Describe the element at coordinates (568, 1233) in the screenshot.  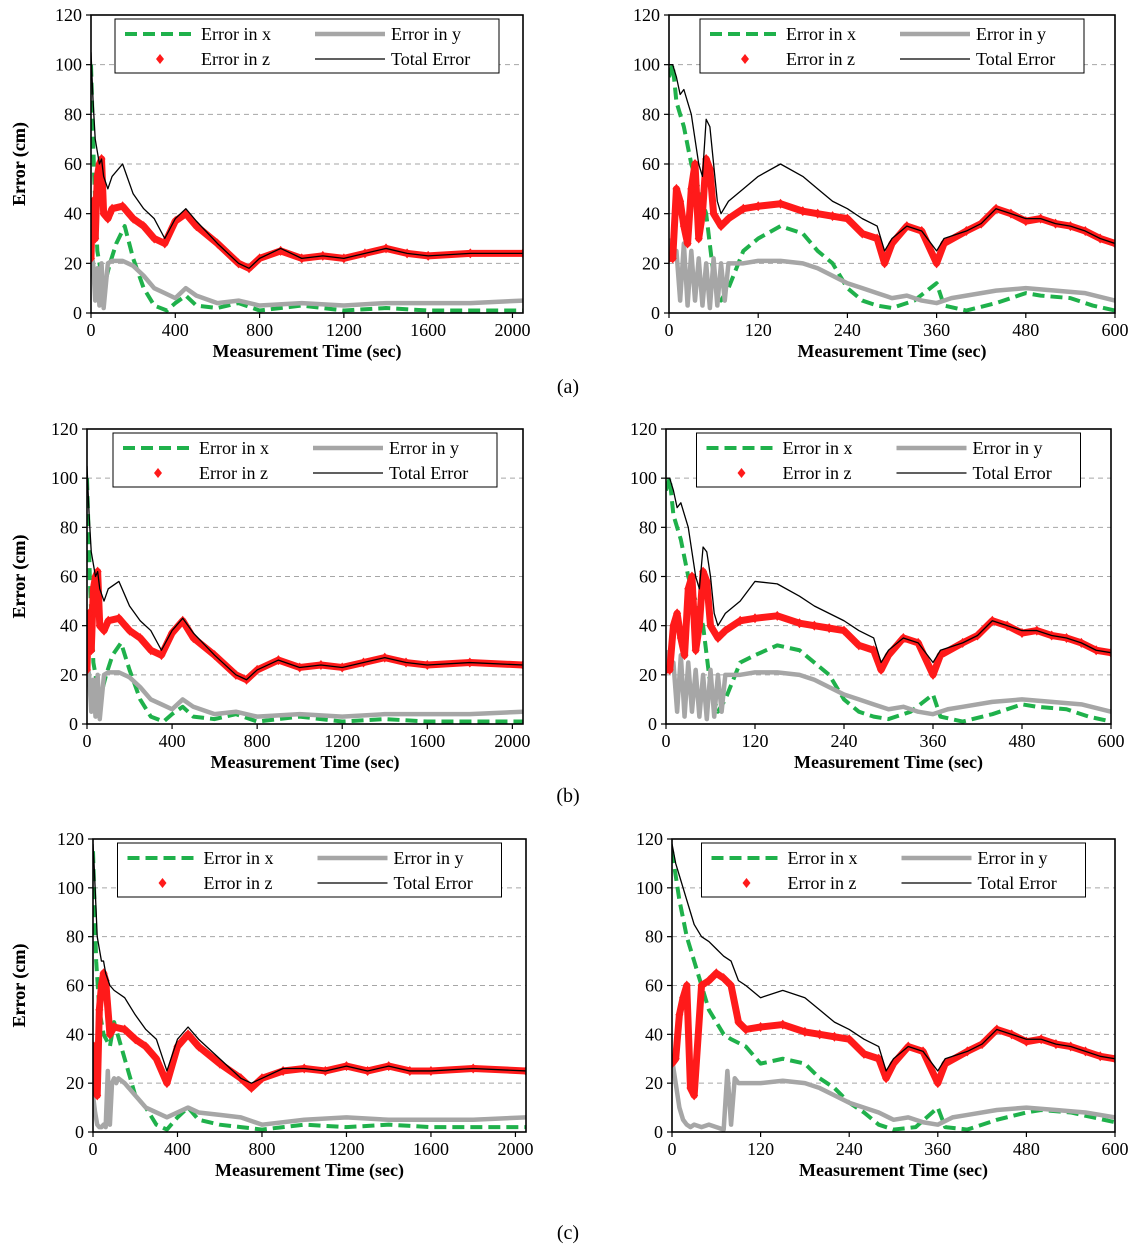
I see `panel-label-c: (c)` at that location.